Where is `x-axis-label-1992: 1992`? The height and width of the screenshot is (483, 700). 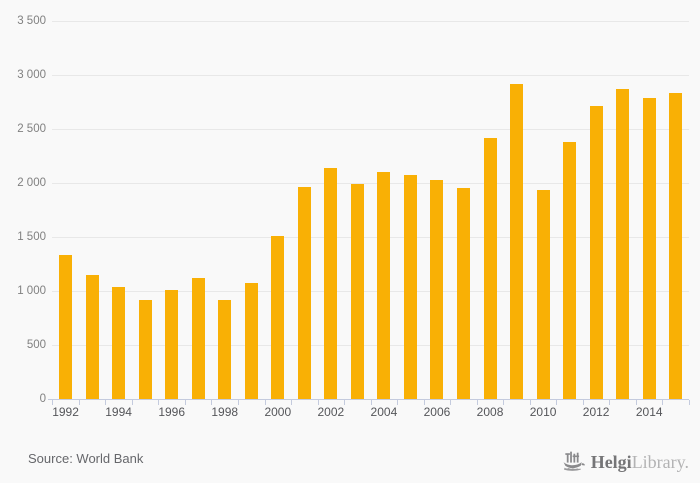
x-axis-label-1992: 1992 is located at coordinates (65, 412).